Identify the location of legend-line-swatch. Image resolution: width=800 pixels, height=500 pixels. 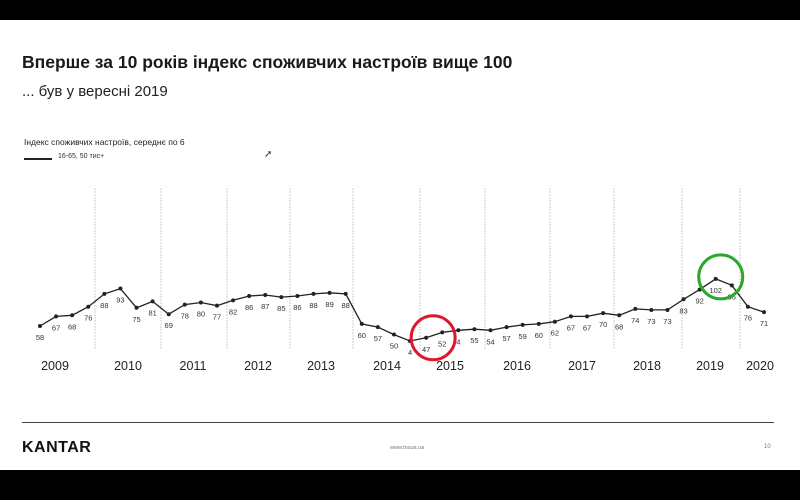
(38, 159).